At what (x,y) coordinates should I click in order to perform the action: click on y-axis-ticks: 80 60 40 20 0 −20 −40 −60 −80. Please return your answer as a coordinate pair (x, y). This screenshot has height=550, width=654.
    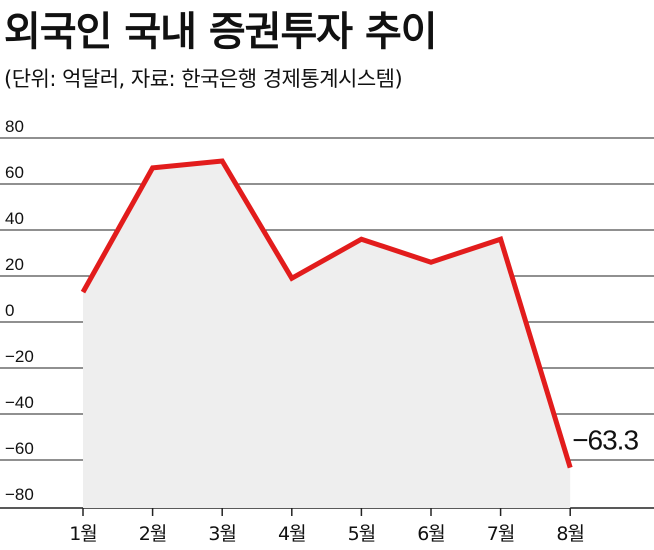
    Looking at the image, I should click on (19, 310).